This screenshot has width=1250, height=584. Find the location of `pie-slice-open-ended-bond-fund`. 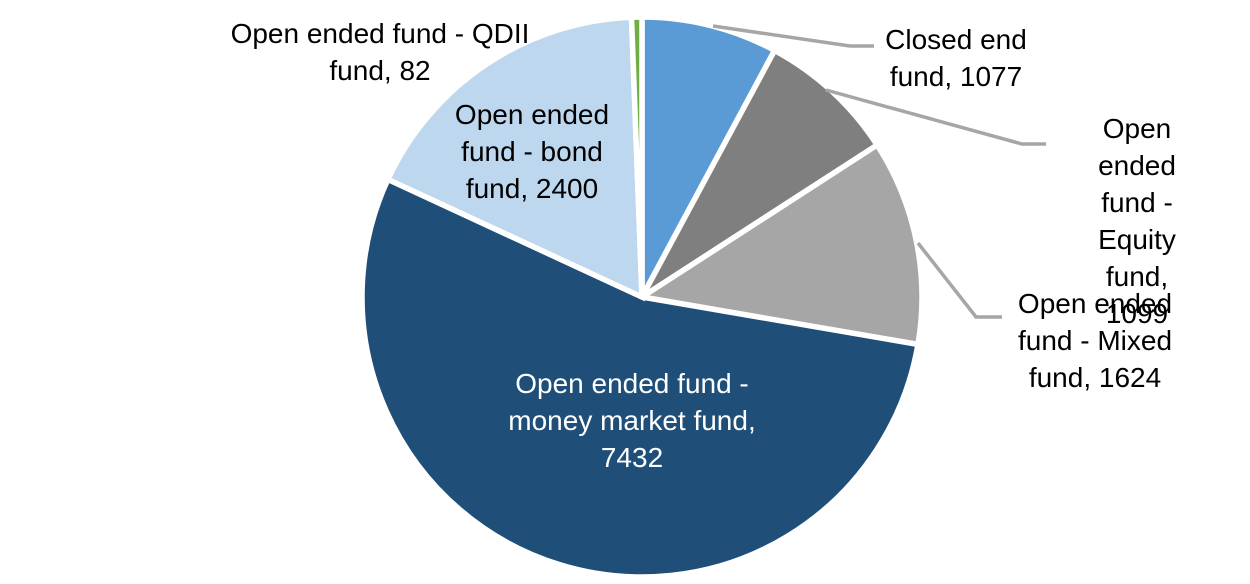

pie-slice-open-ended-bond-fund is located at coordinates (514, 158).